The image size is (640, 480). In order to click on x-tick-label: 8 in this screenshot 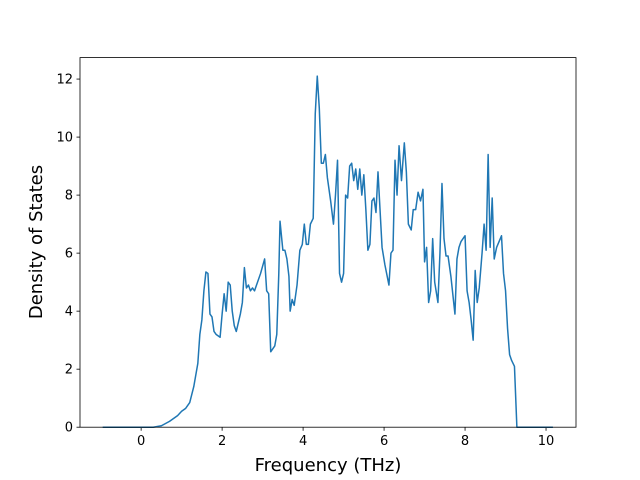, I will do `click(465, 441)`.